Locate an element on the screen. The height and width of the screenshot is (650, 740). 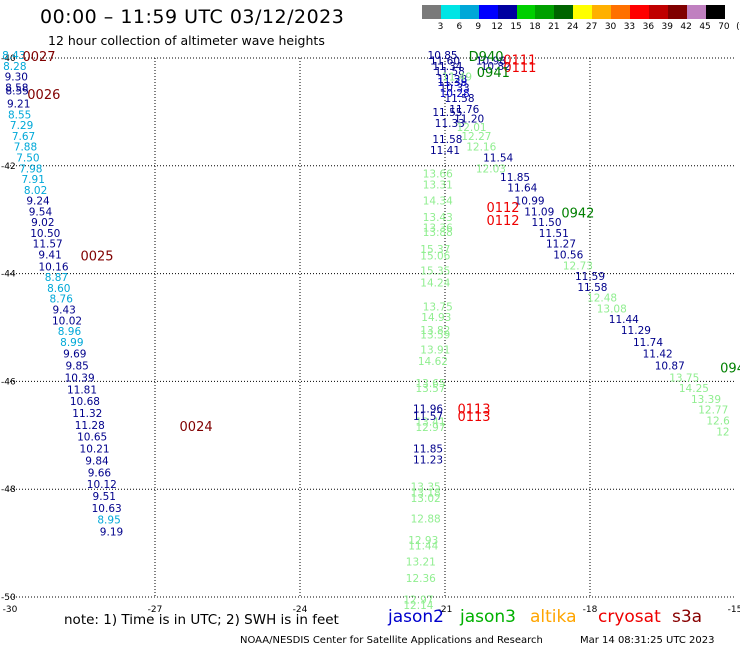
wave-height-value: 7.91 is located at coordinates (33, 180).